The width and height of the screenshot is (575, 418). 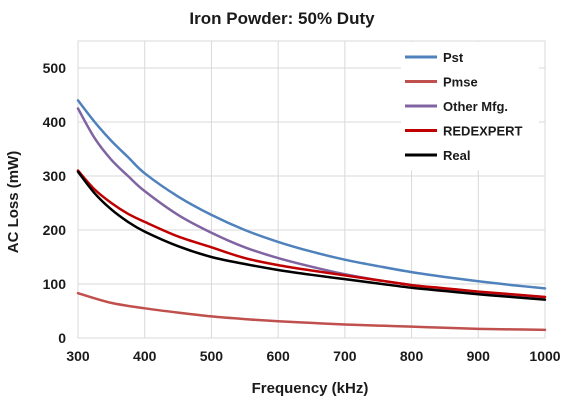 What do you see at coordinates (78, 356) in the screenshot?
I see `x-tick-label: 300` at bounding box center [78, 356].